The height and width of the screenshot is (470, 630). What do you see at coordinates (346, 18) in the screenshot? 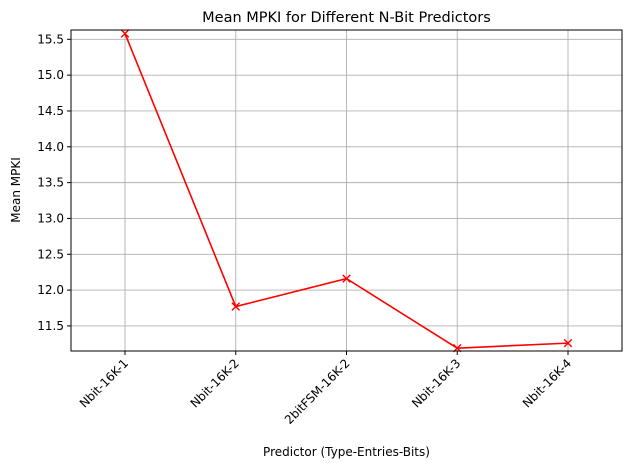
I see `chart-title: Mean MPKI for Different N-Bit Predictors` at bounding box center [346, 18].